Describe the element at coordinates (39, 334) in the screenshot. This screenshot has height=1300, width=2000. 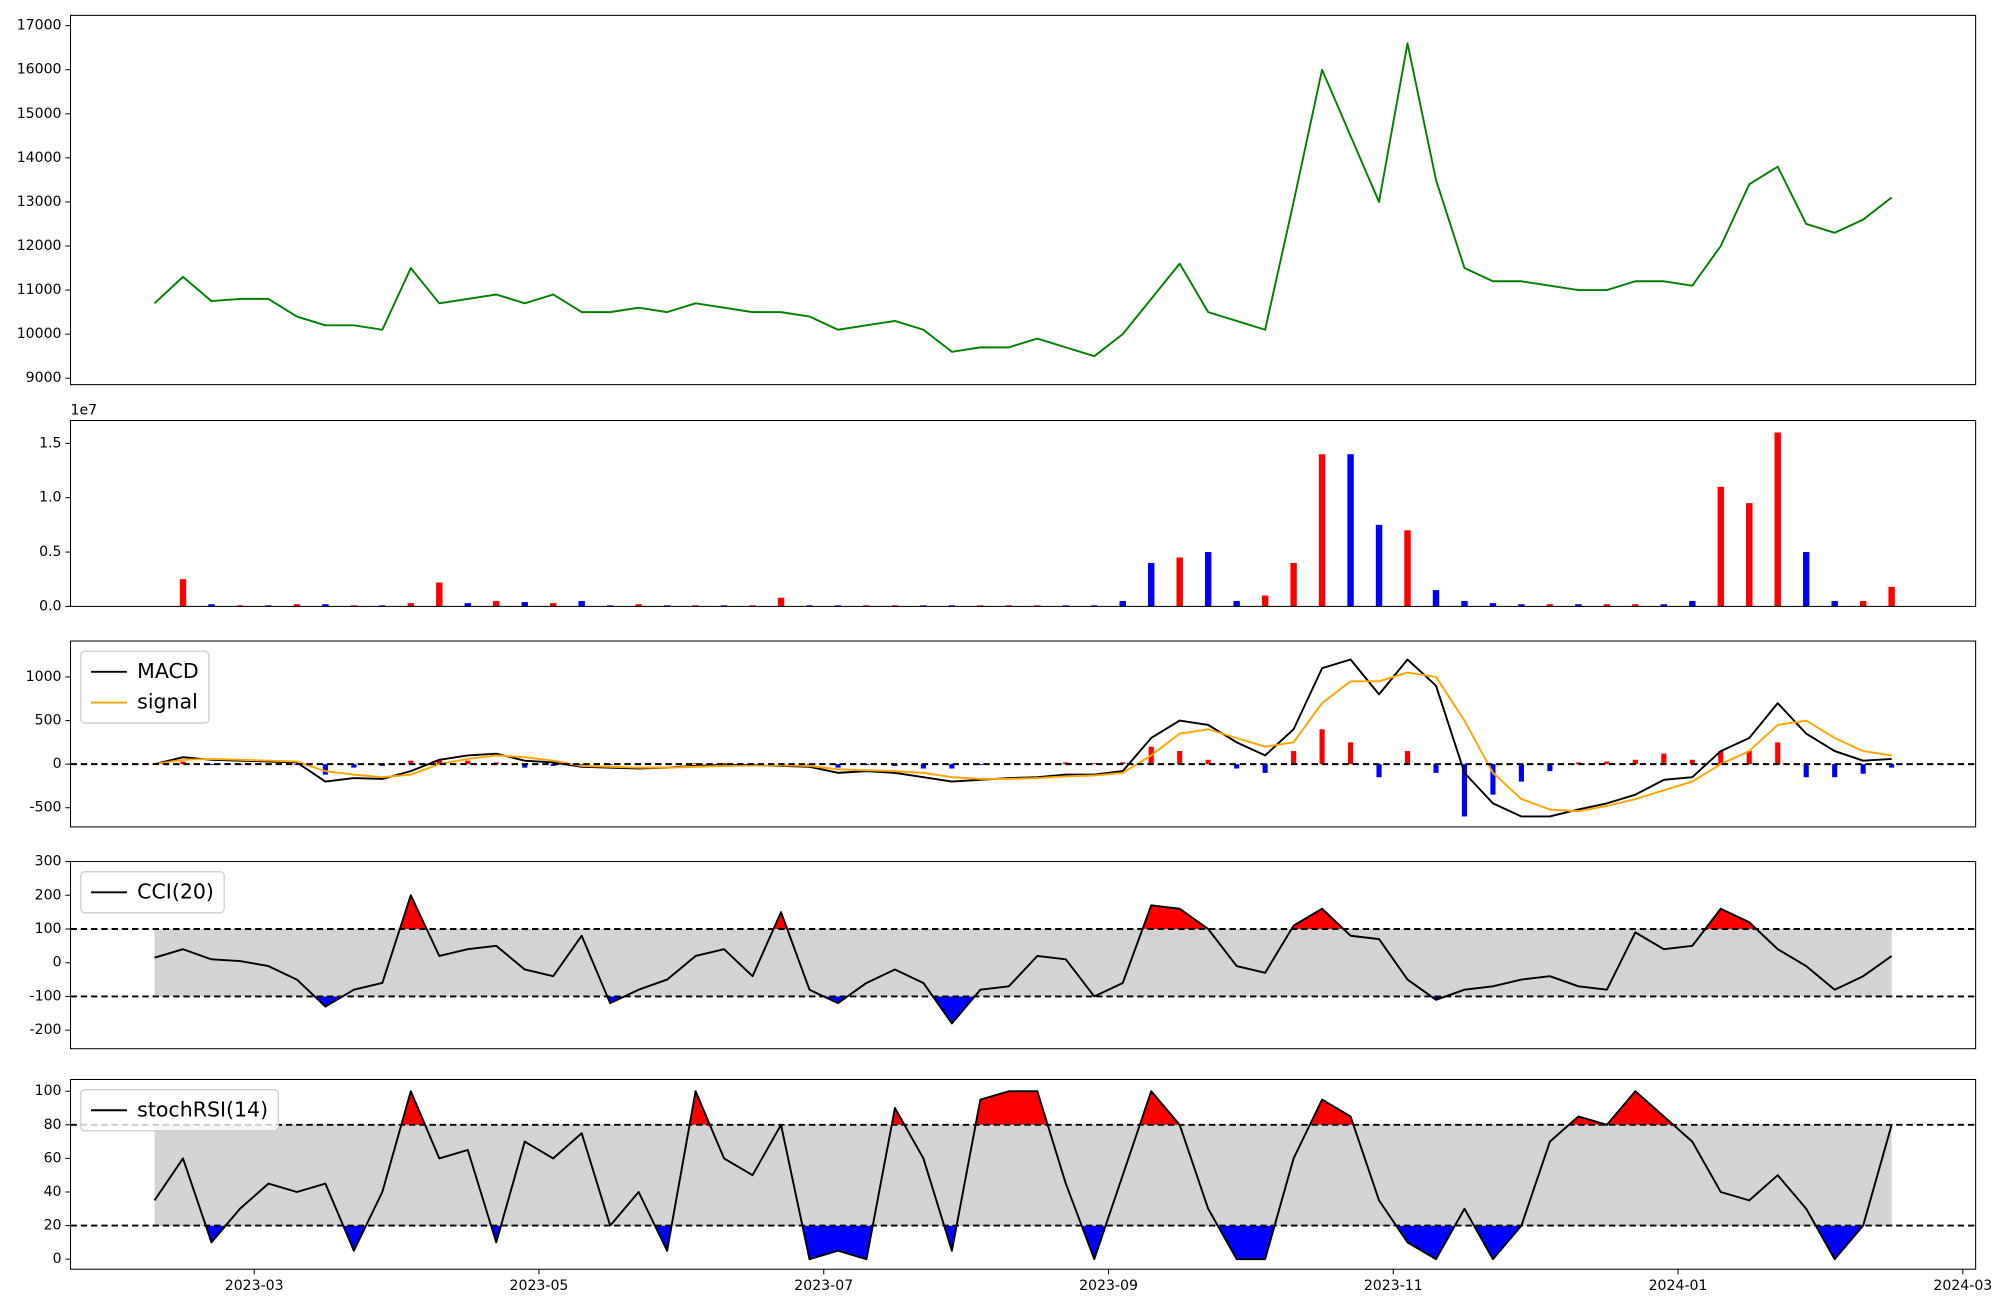
I see `y-tick-label: 10000` at that location.